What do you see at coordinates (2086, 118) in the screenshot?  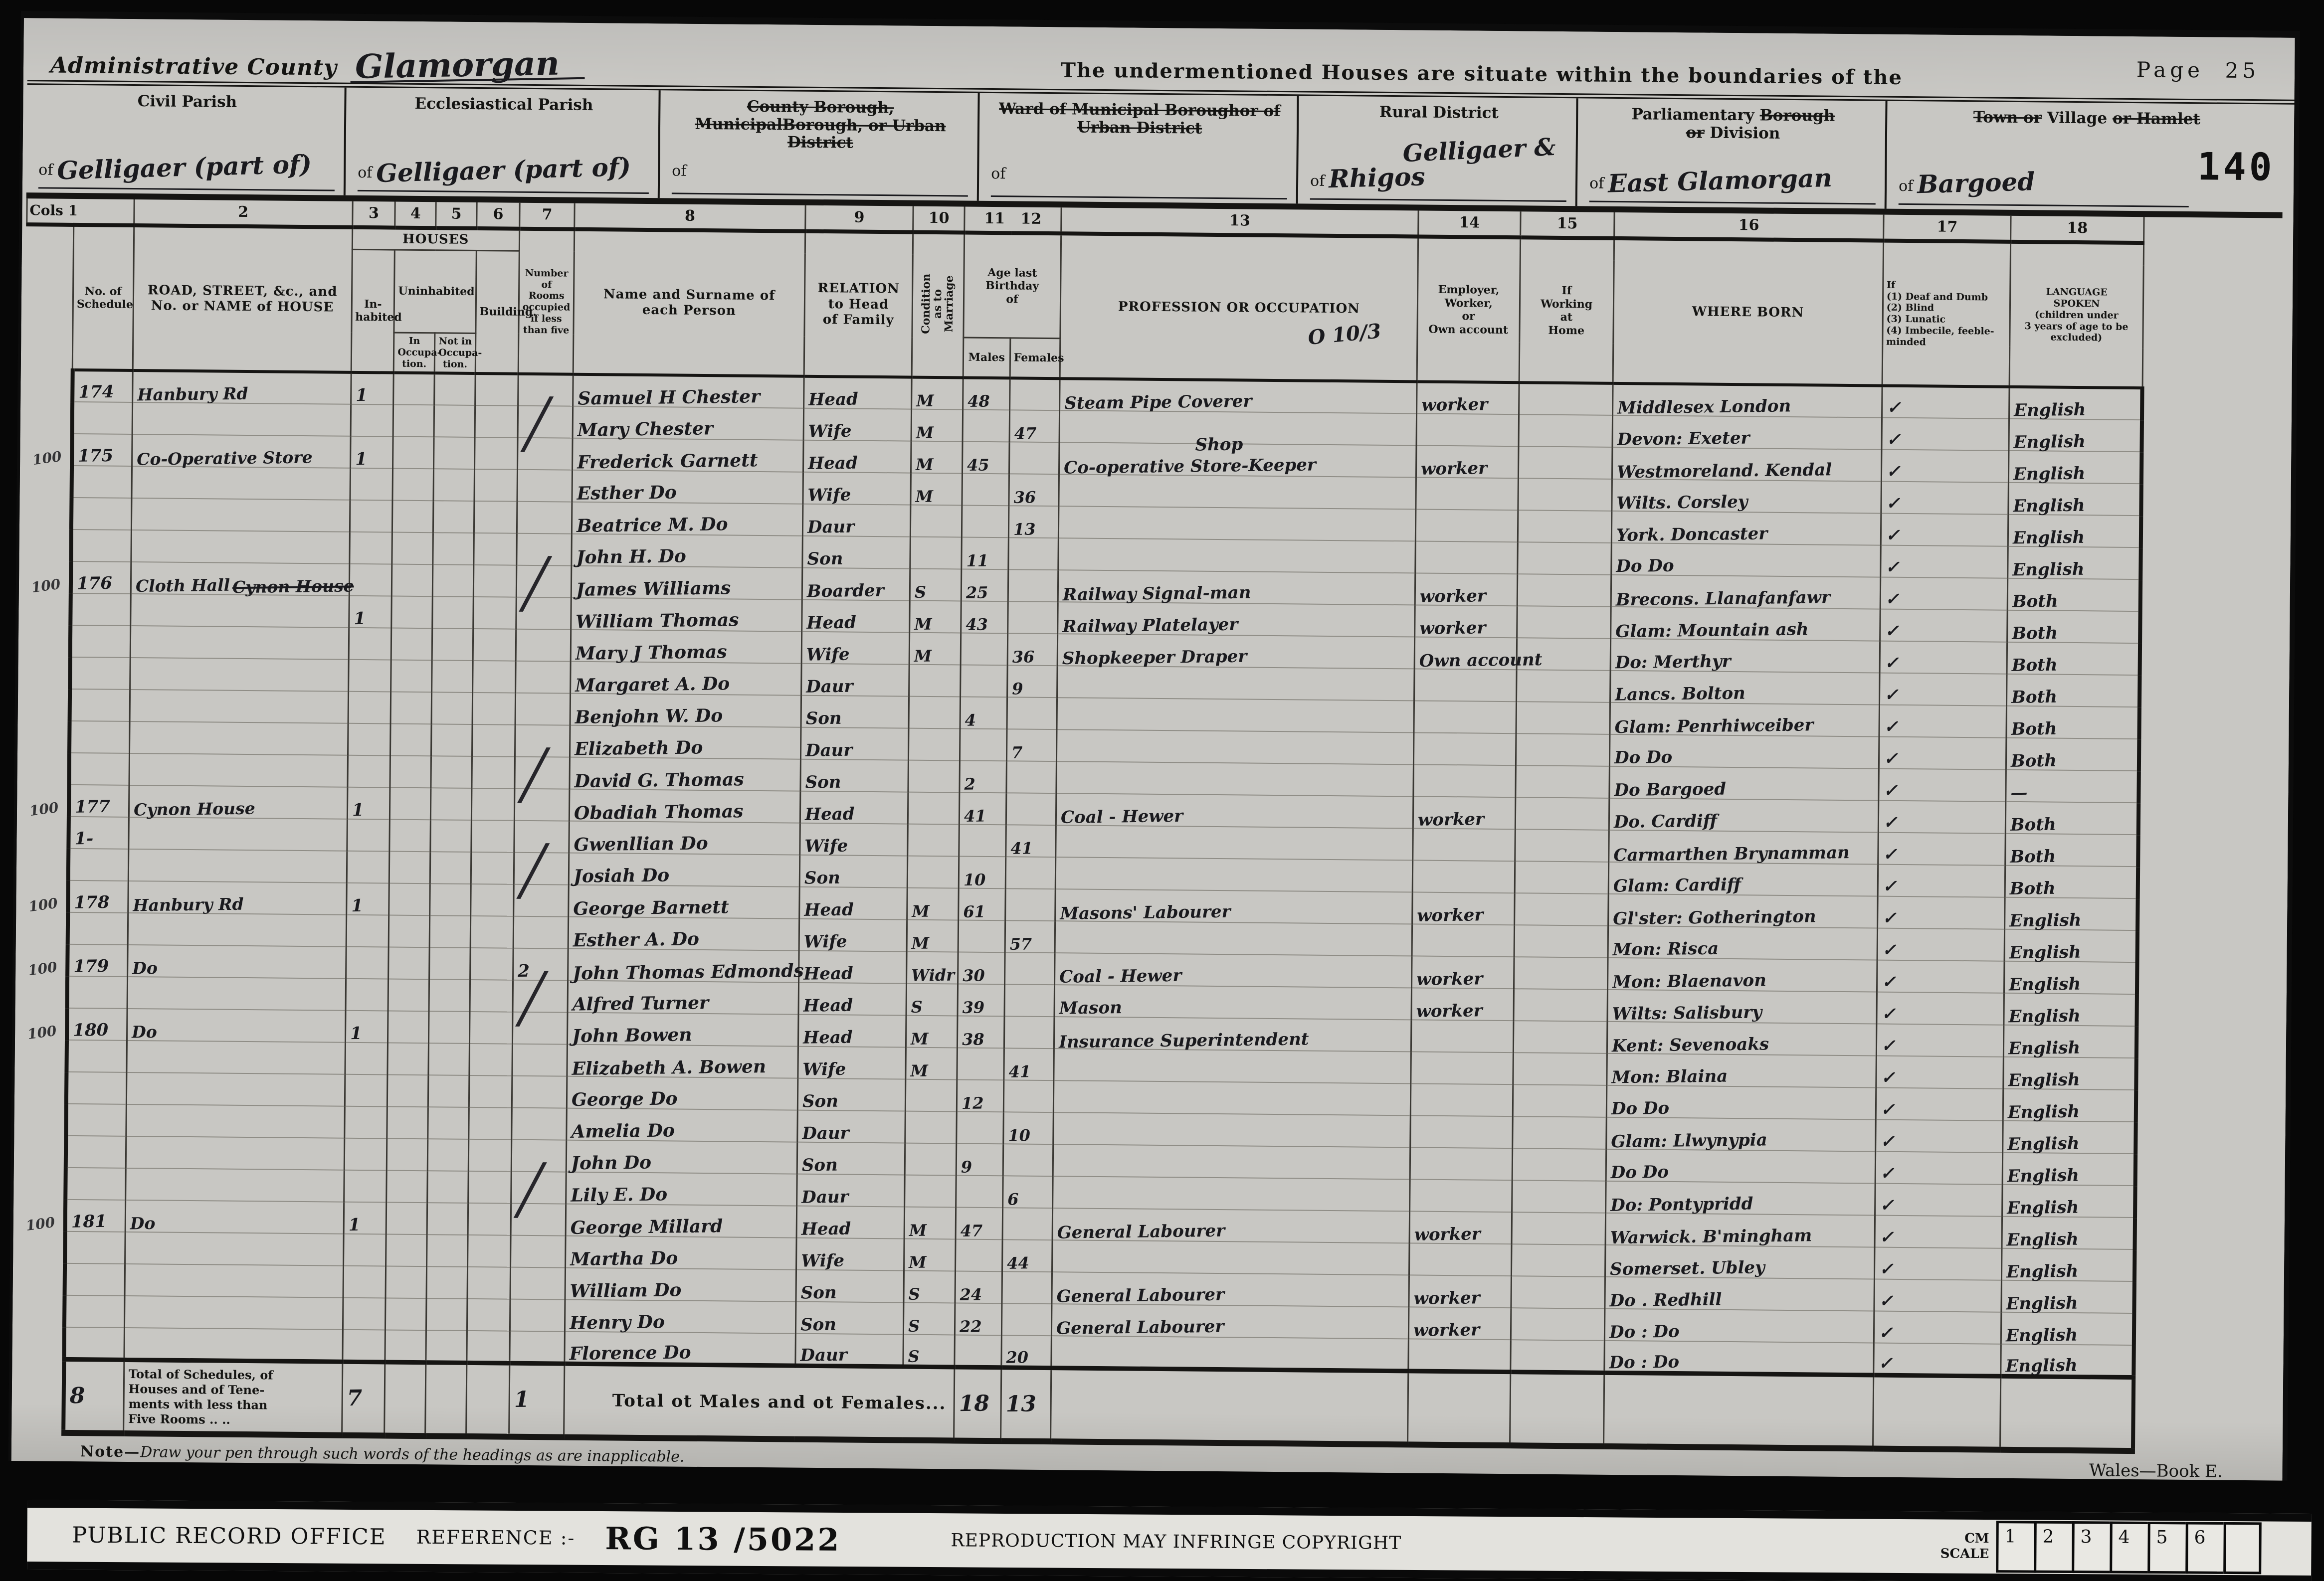 I see `town-village-label: Town or Village or Hamlet` at bounding box center [2086, 118].